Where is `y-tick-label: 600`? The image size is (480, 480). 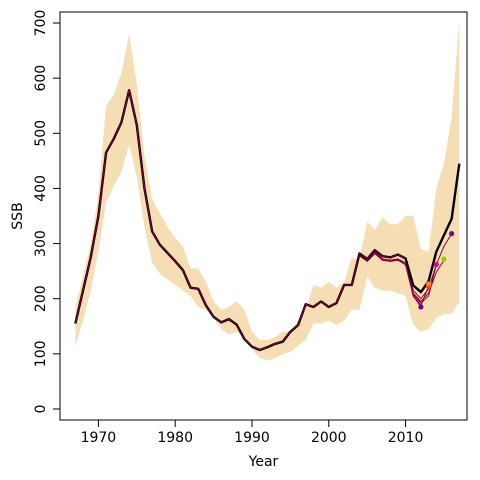 y-tick-label: 600 is located at coordinates (41, 78).